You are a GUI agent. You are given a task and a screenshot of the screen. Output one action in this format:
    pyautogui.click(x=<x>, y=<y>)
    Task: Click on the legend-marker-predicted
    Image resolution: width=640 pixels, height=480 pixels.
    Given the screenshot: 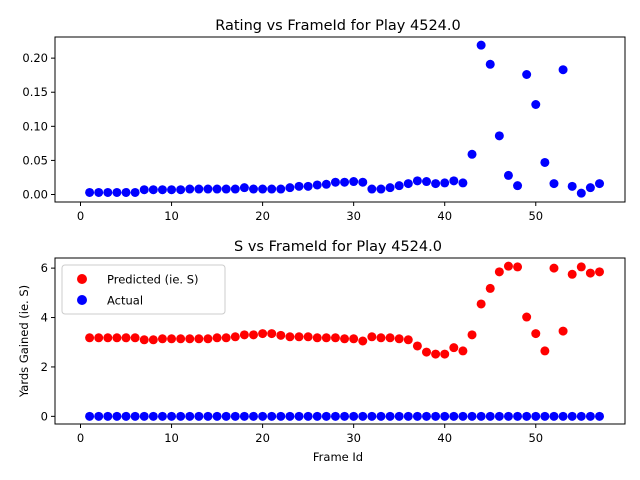 What is the action you would take?
    pyautogui.click(x=82, y=279)
    